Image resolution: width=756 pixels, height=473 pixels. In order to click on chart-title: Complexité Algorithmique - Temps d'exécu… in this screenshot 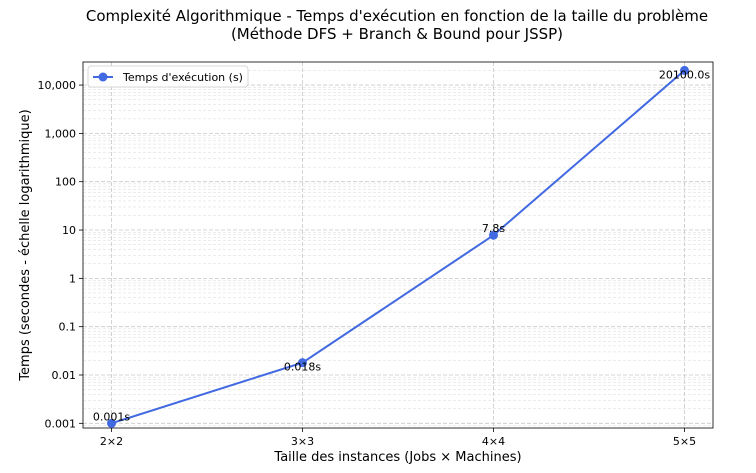, I will do `click(397, 16)`.